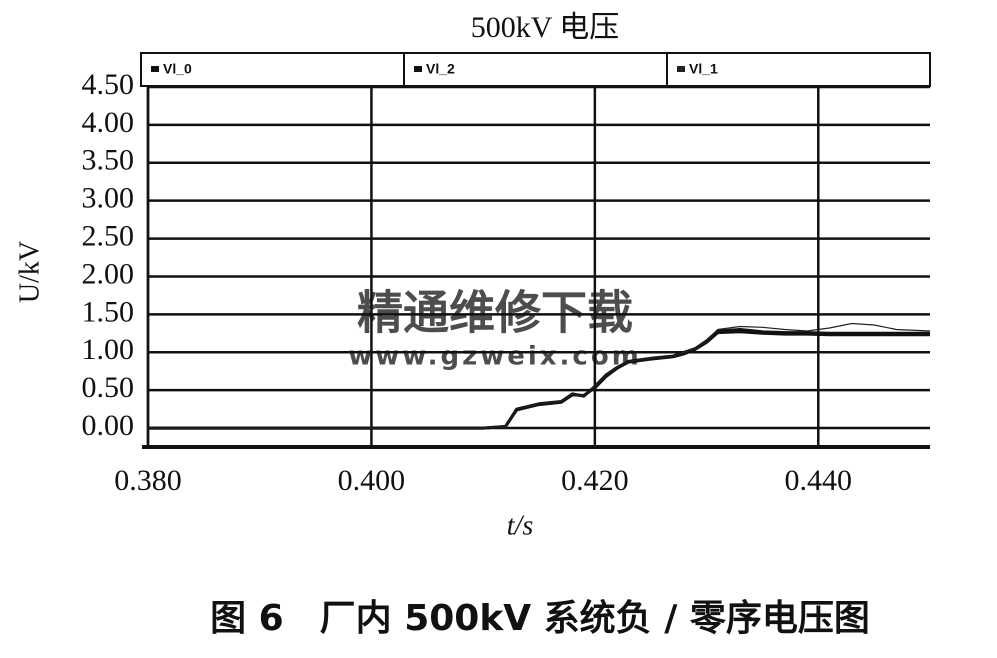 The height and width of the screenshot is (658, 997). Describe the element at coordinates (108, 122) in the screenshot. I see `y-tick-label: 4.00` at that location.